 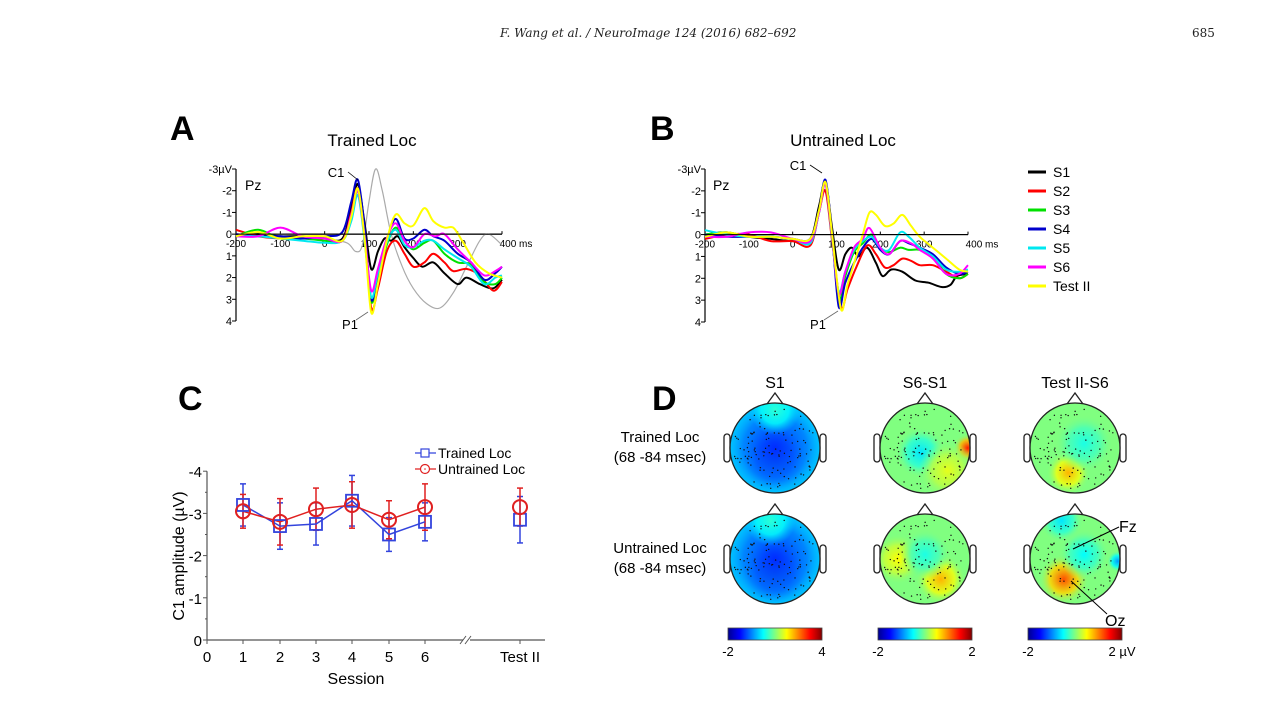 I want to click on legend-square-icon, so click(x=425, y=453).